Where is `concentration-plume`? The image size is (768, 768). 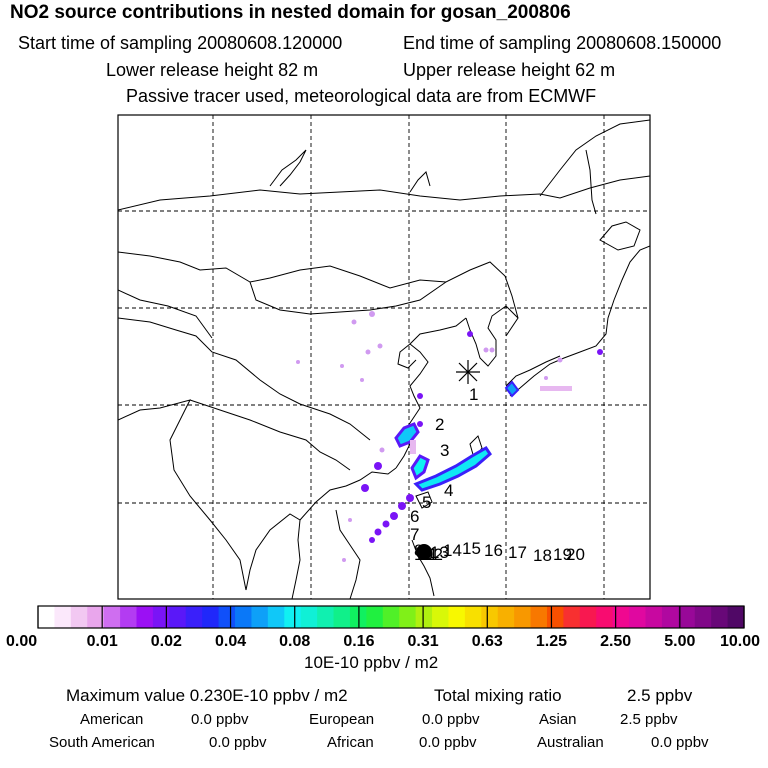 concentration-plume is located at coordinates (449, 436).